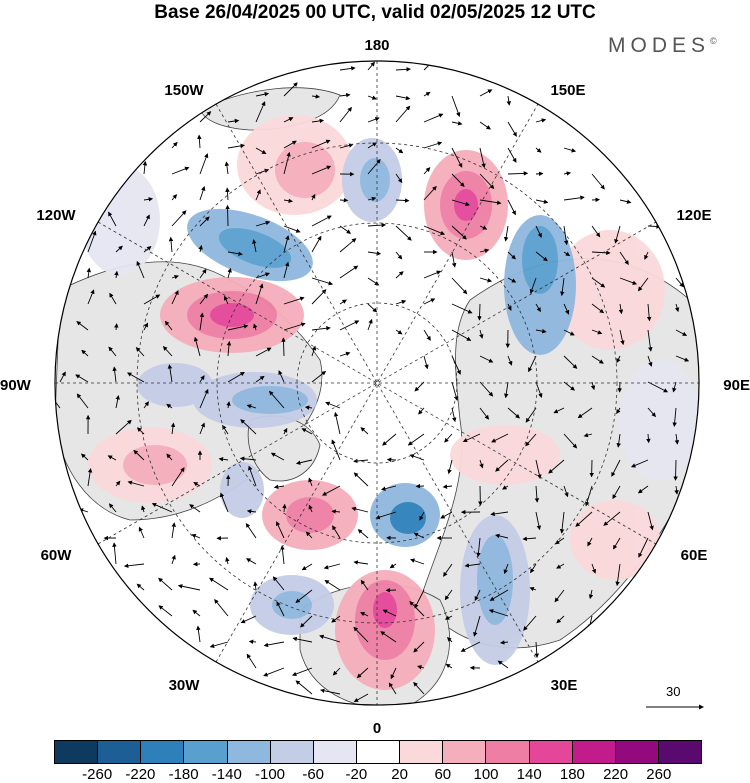 Image resolution: width=750 pixels, height=783 pixels. Describe the element at coordinates (57, 555) in the screenshot. I see `lon-label-60w: 60W` at that location.